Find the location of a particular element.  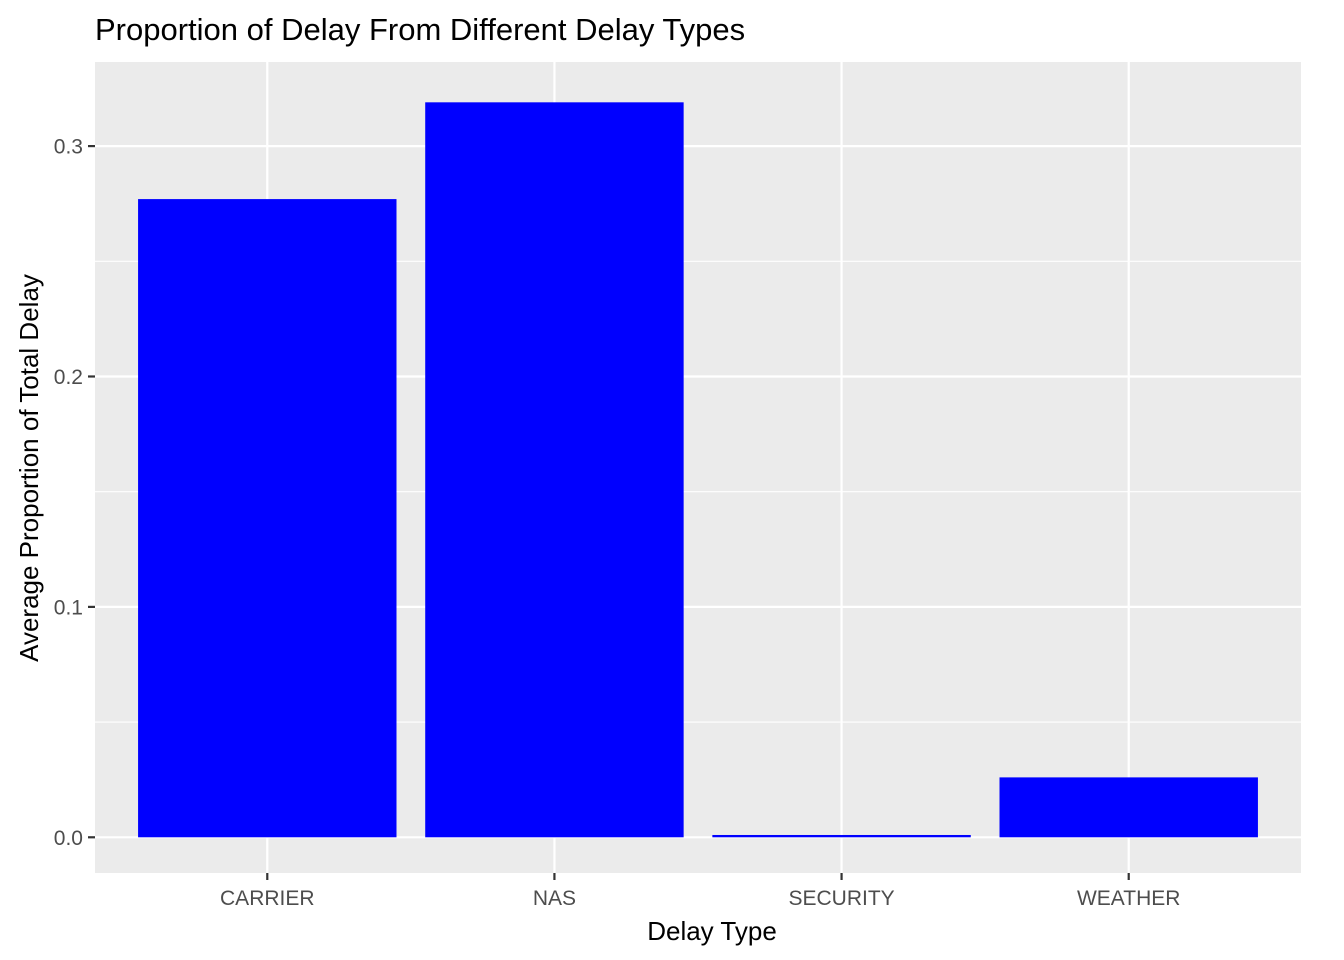

y-tick-label: 0.2 is located at coordinates (68, 377).